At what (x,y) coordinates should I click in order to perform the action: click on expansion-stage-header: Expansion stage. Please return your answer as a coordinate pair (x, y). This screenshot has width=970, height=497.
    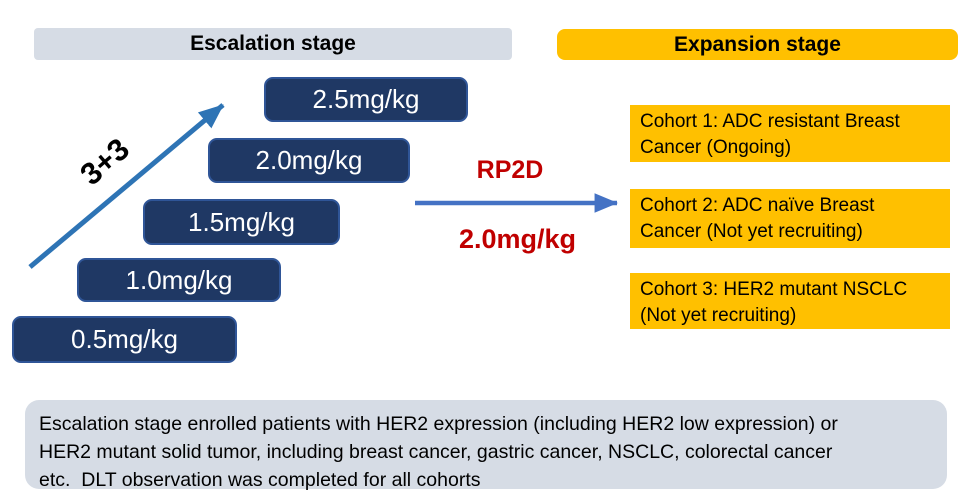
    Looking at the image, I should click on (757, 44).